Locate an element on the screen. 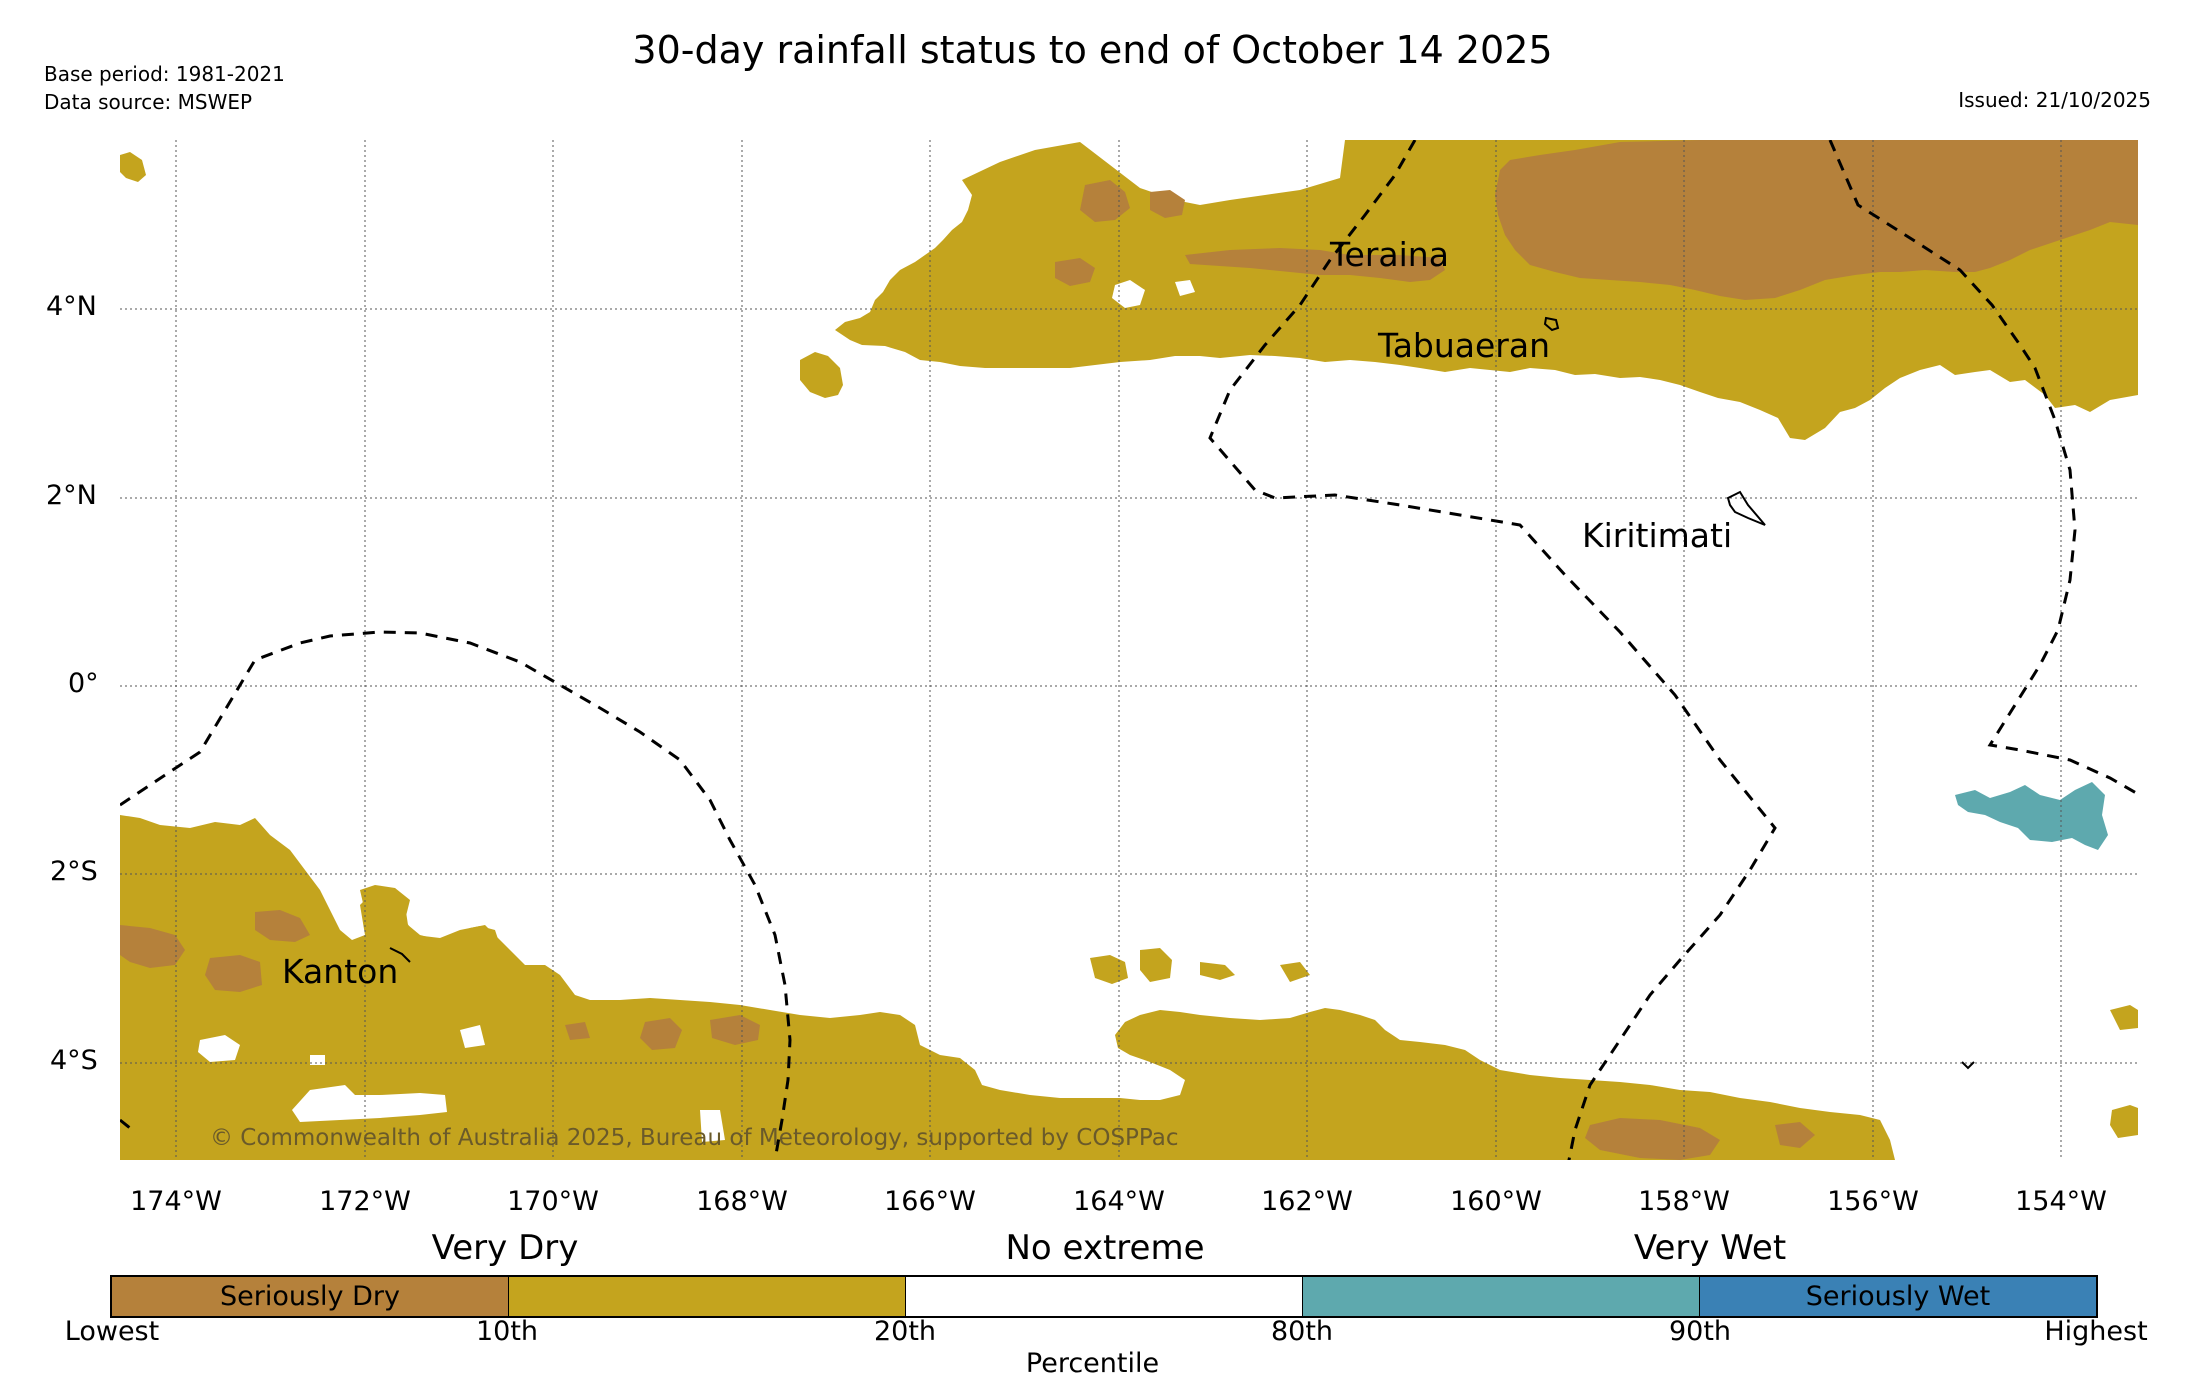 The height and width of the screenshot is (1380, 2185). kiritimati-island-outline is located at coordinates (1746, 508).